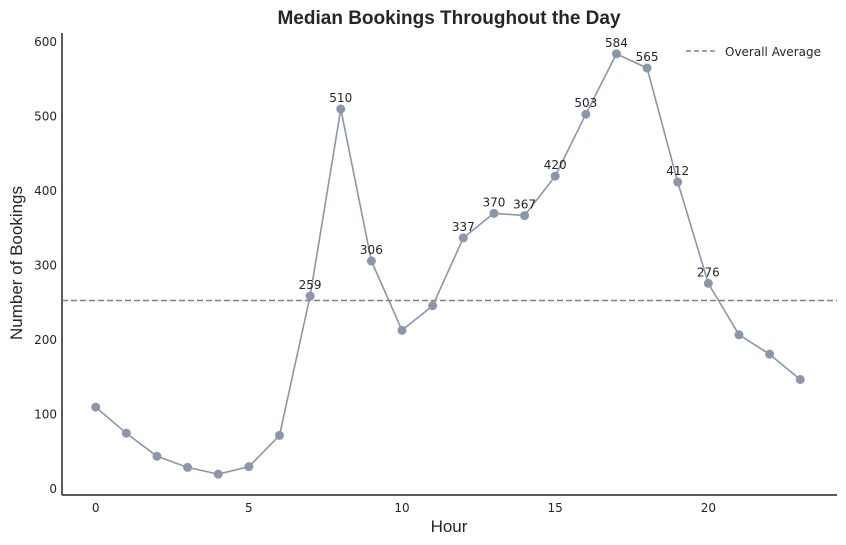 This screenshot has width=846, height=545. What do you see at coordinates (677, 171) in the screenshot?
I see `data-label: 412` at bounding box center [677, 171].